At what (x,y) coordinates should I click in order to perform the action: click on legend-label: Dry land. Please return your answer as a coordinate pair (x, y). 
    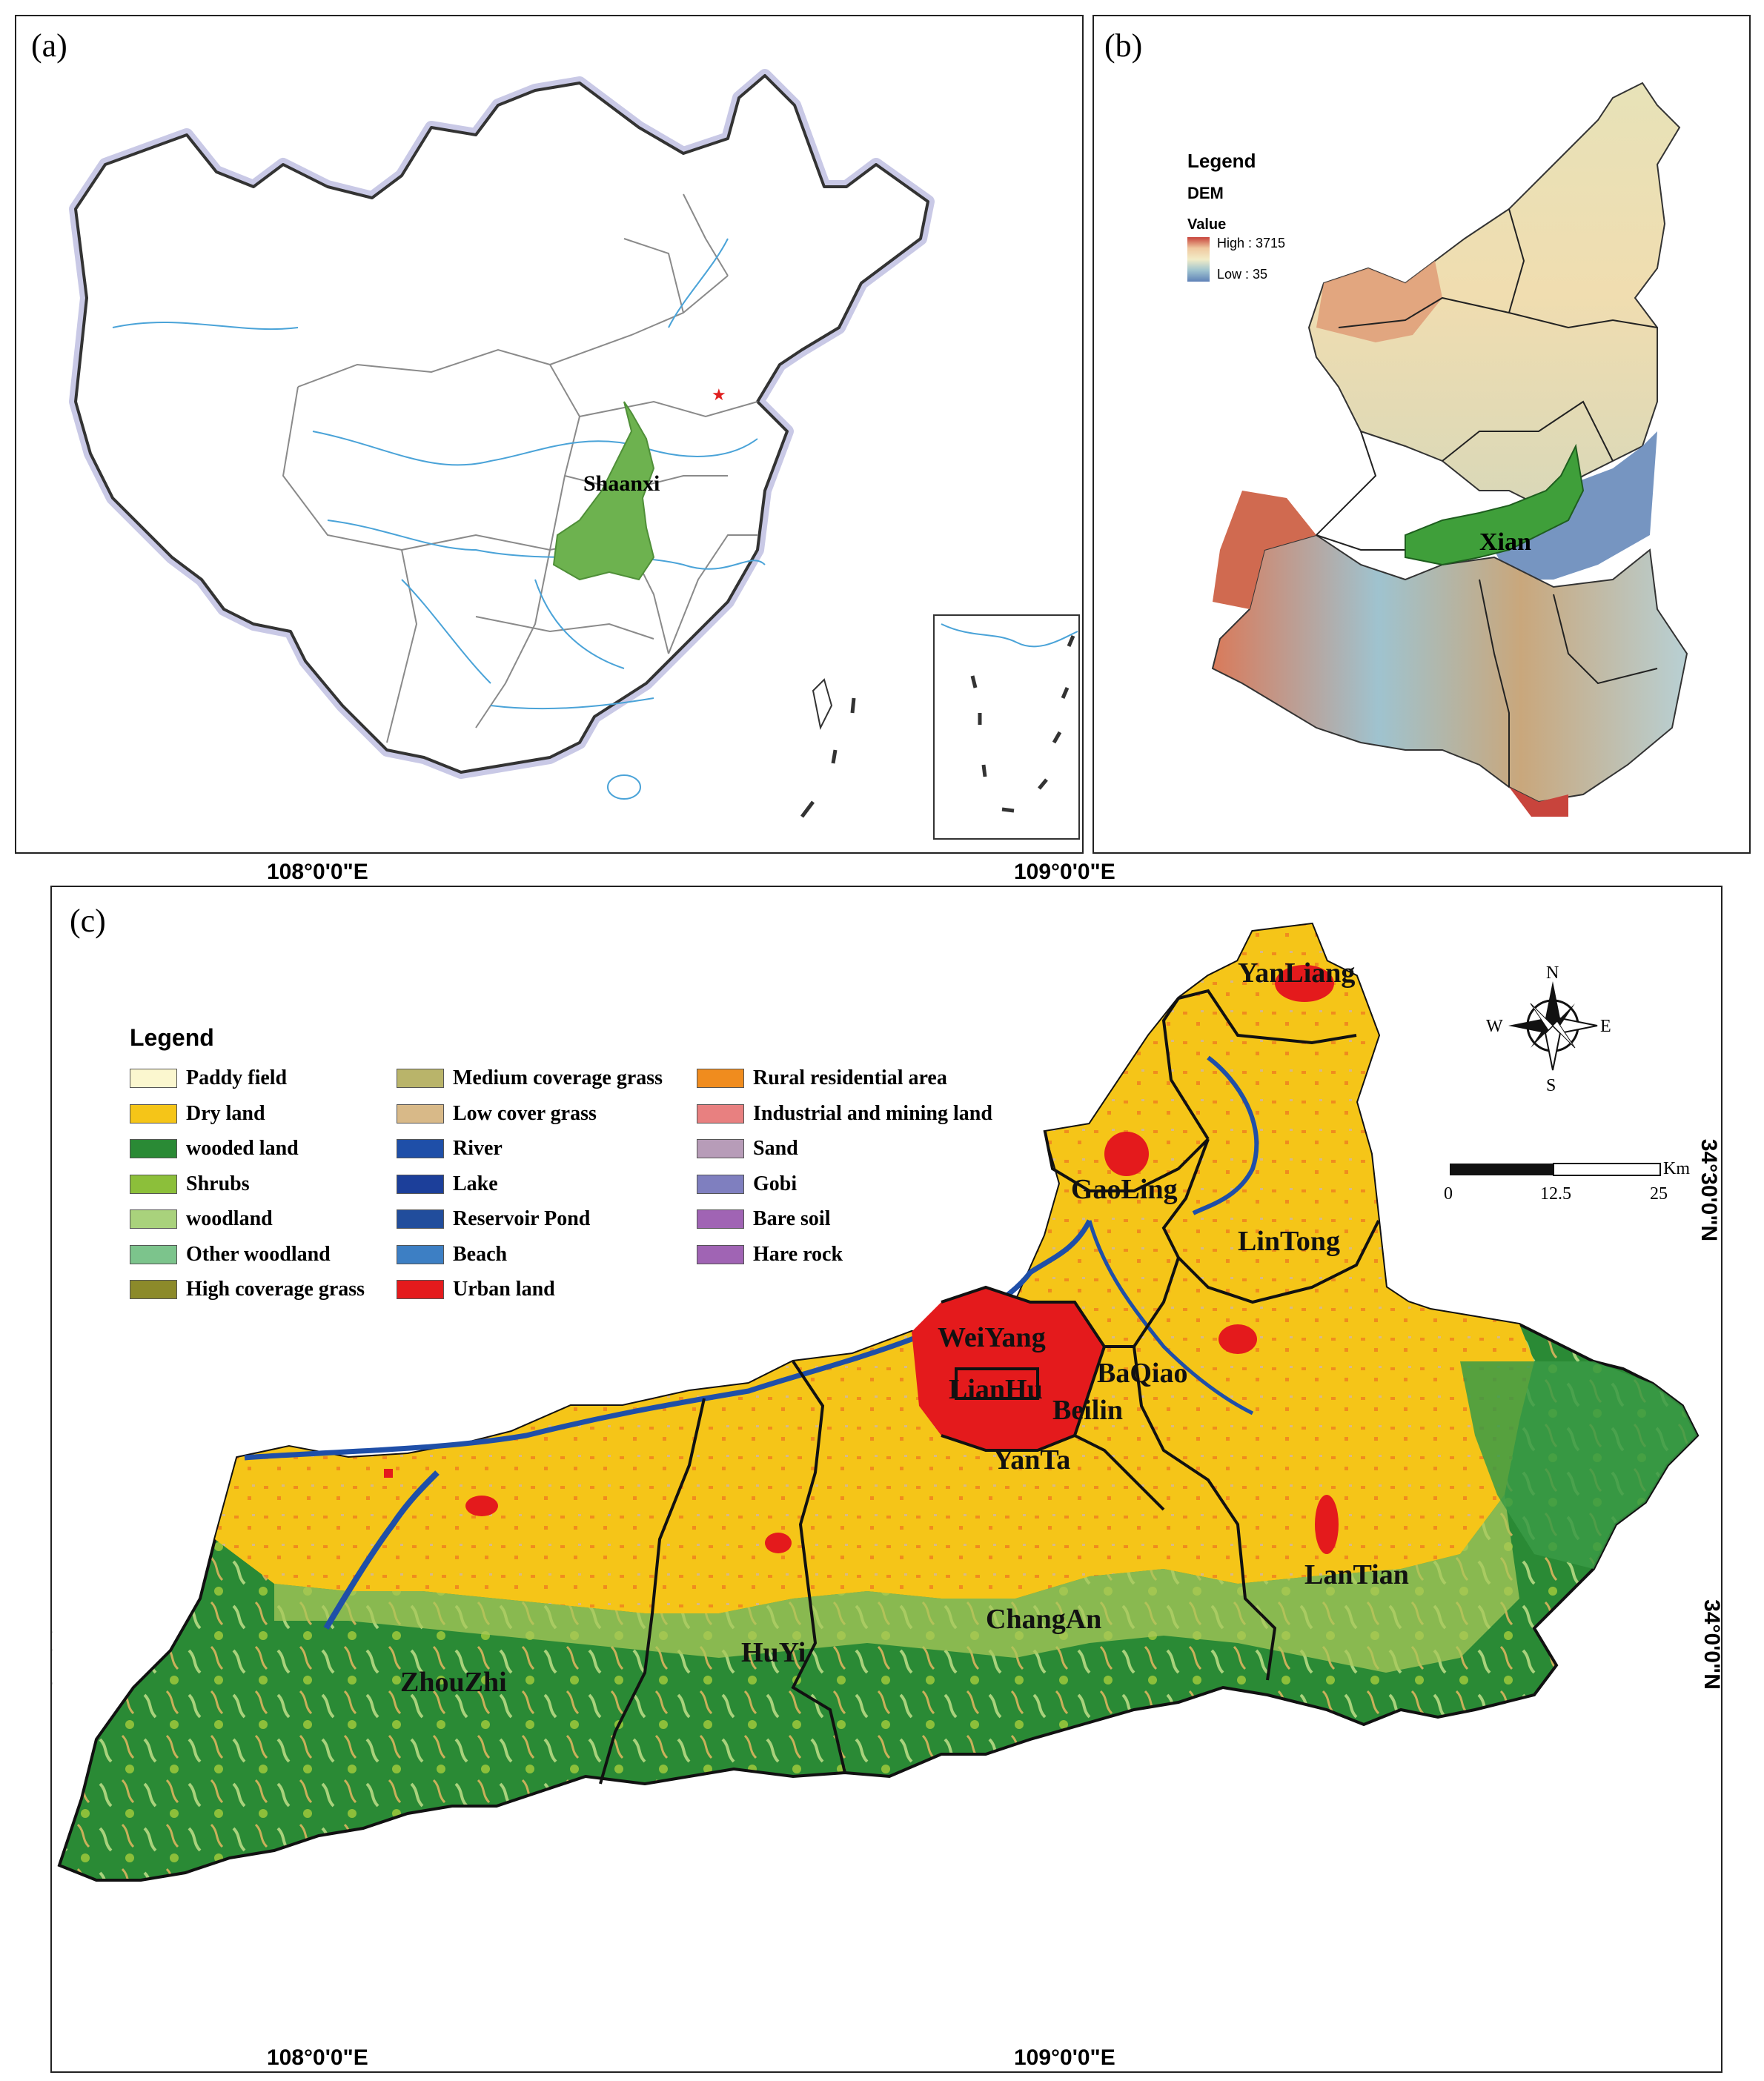
    Looking at the image, I should click on (225, 1113).